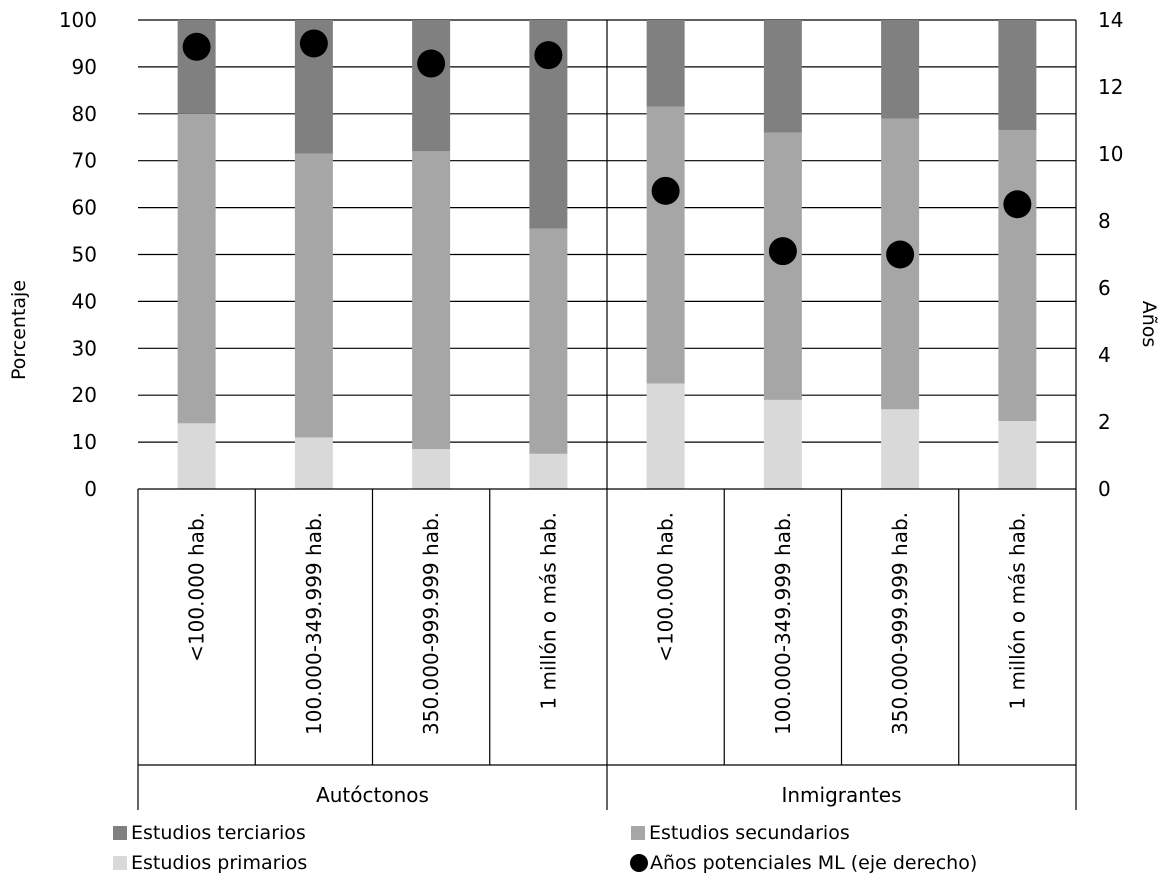  Describe the element at coordinates (1110, 87) in the screenshot. I see `y2-tick-label-12: 12` at that location.